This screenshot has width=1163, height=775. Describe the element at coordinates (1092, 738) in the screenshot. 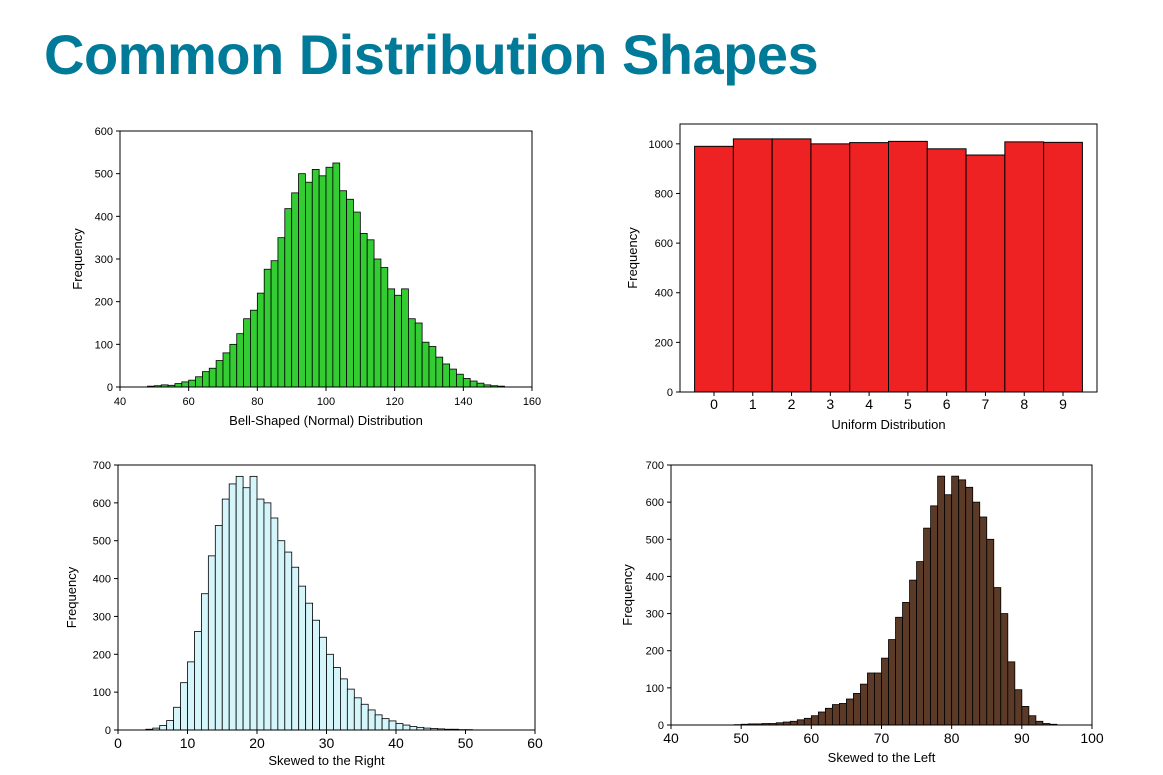

I see `x-tick-label: 100` at that location.